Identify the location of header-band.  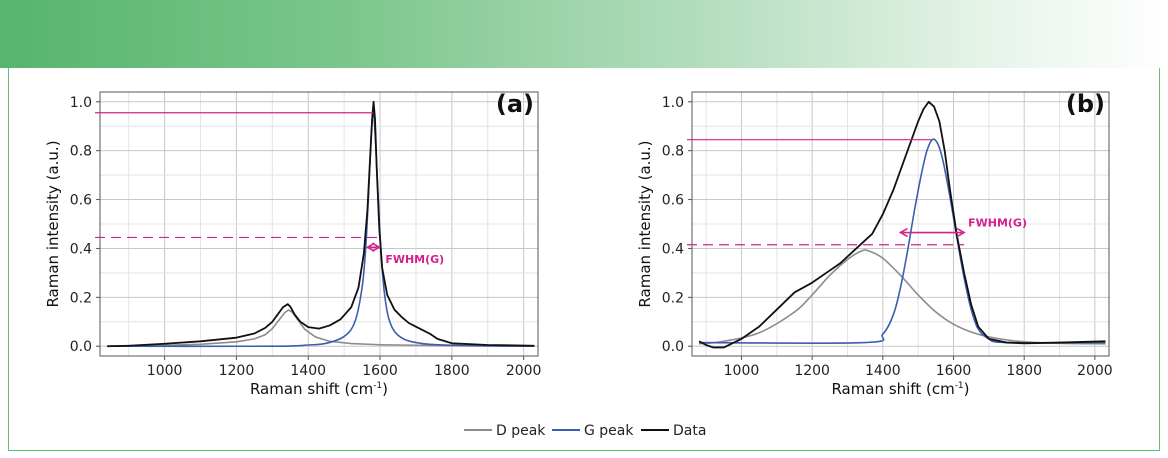
(584, 34).